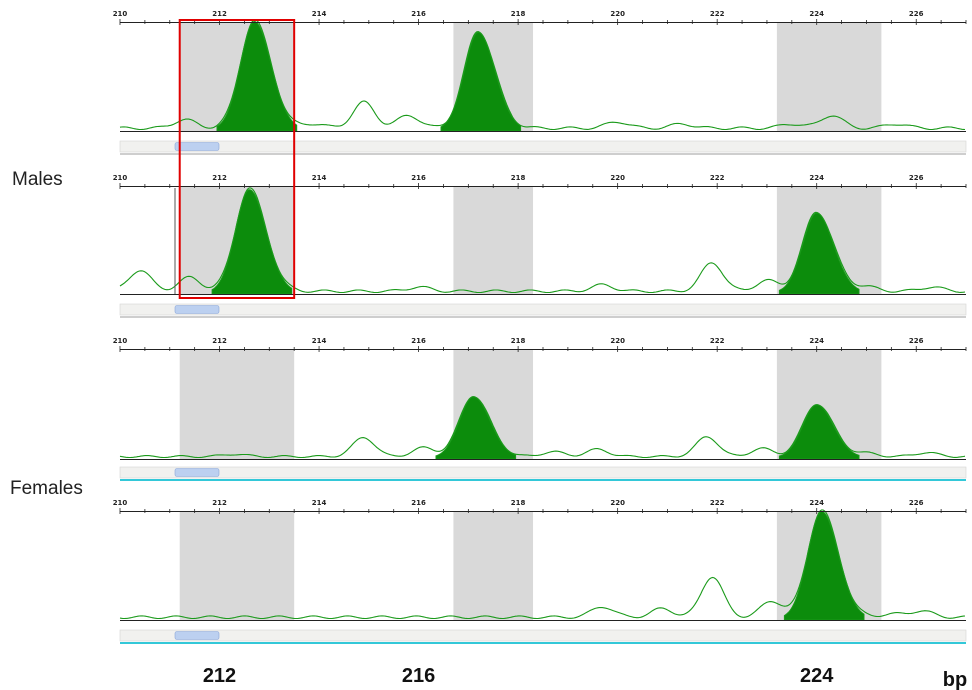 This screenshot has width=972, height=690. What do you see at coordinates (37, 179) in the screenshot?
I see `group-label-males: Males` at bounding box center [37, 179].